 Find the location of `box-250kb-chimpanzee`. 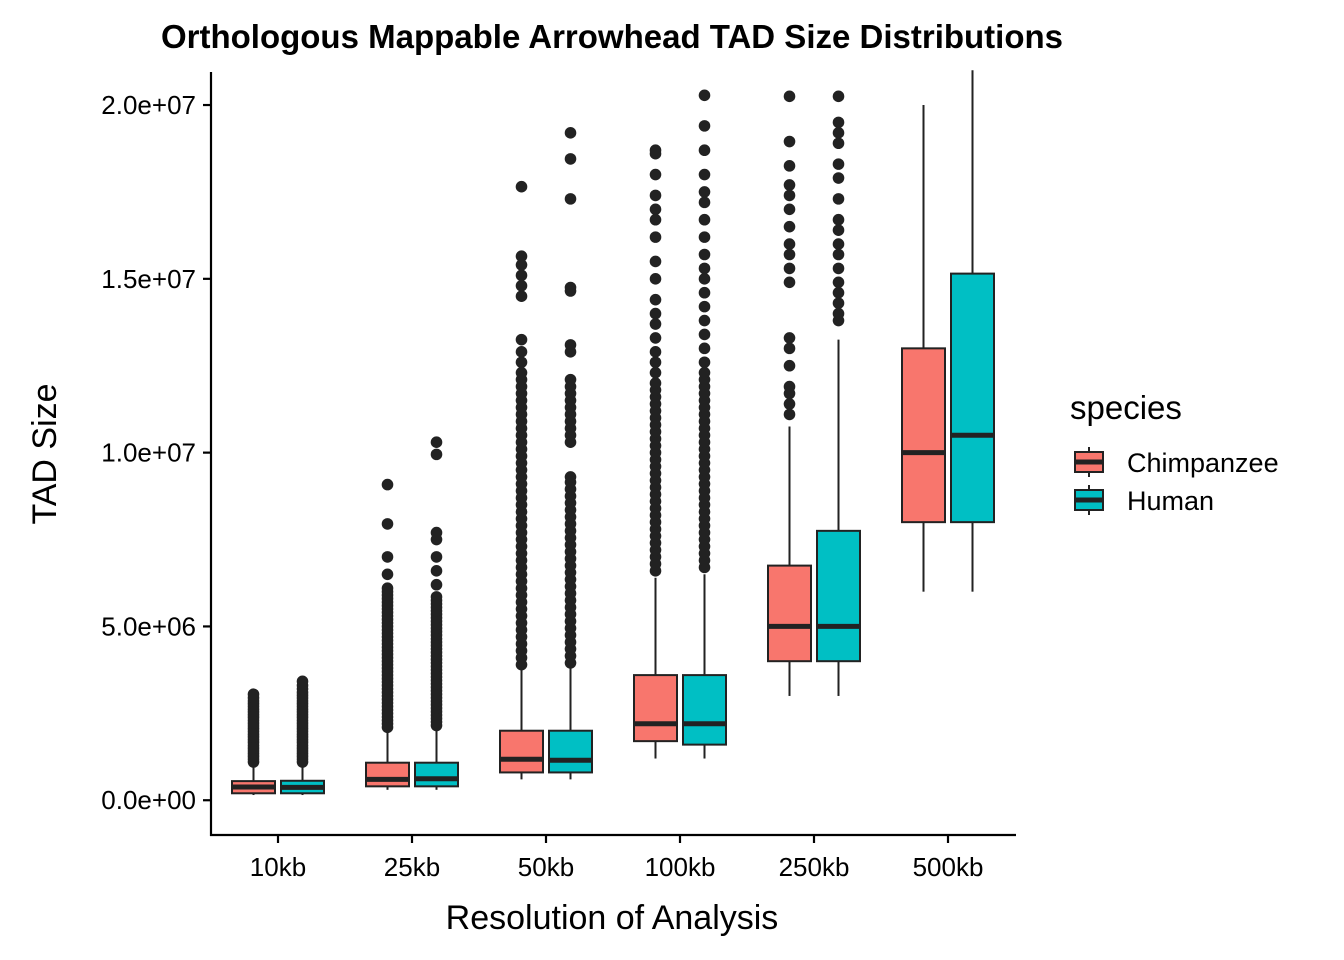

box-250kb-chimpanzee is located at coordinates (789, 393).